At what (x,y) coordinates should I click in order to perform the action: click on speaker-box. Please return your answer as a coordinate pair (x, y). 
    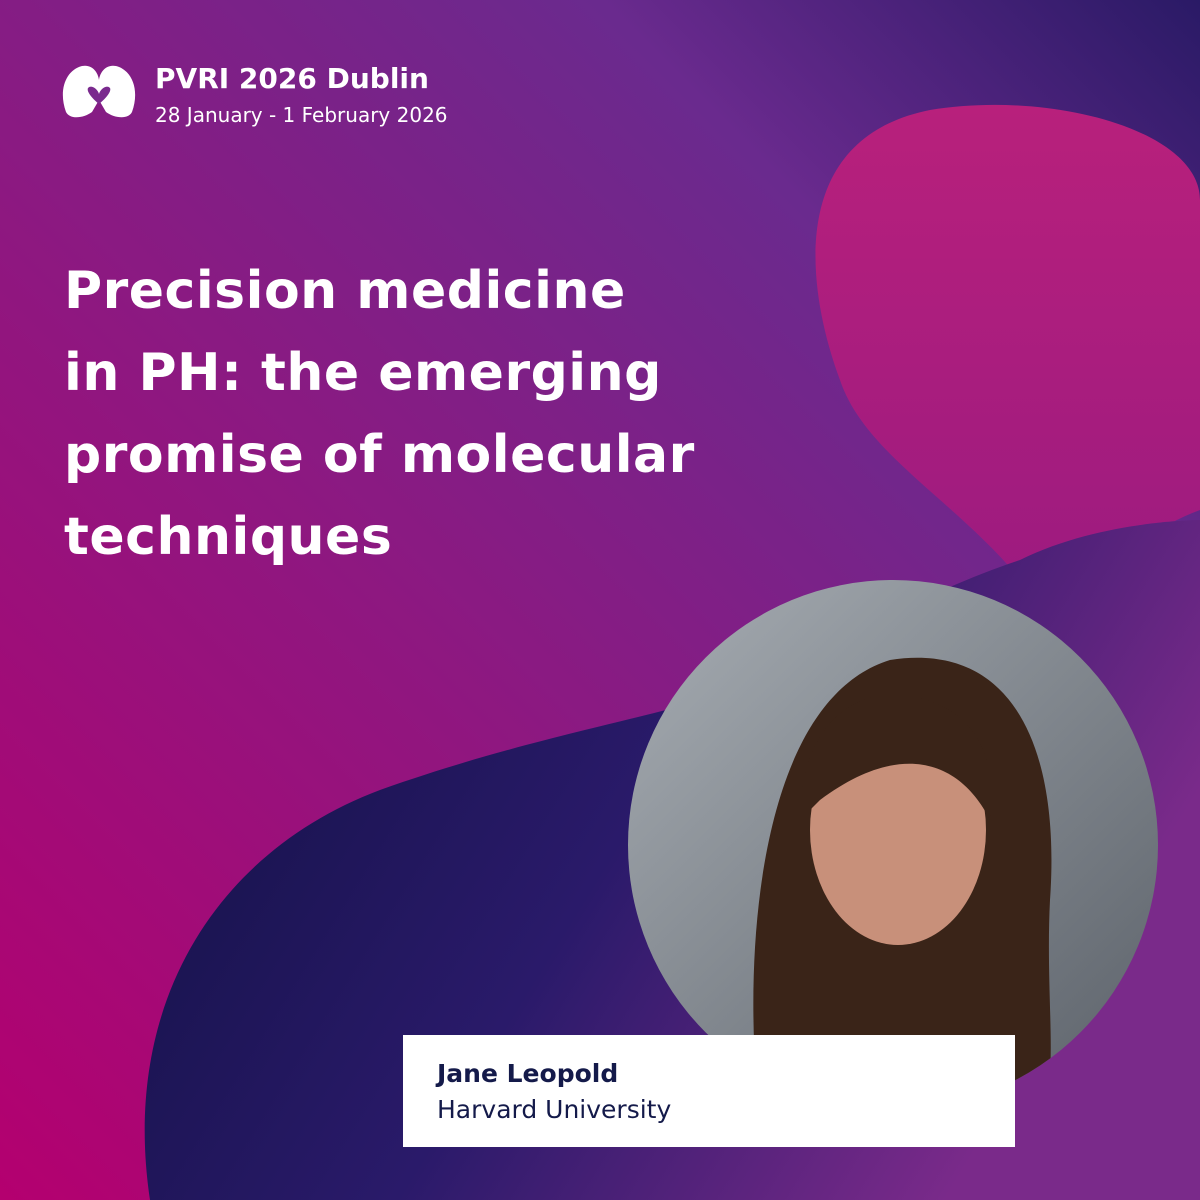
    Looking at the image, I should click on (709, 1091).